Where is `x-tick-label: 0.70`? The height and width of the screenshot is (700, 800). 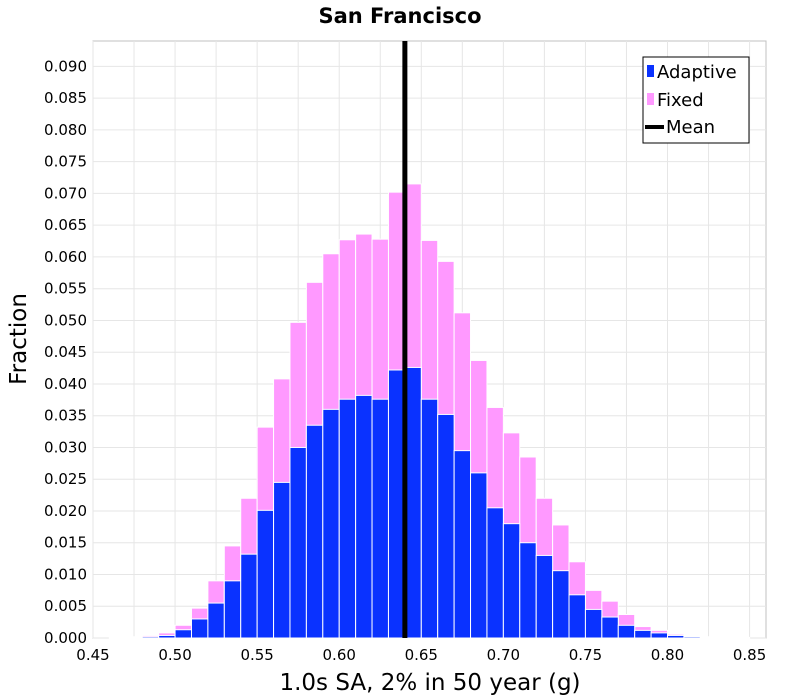 x-tick-label: 0.70 is located at coordinates (503, 655).